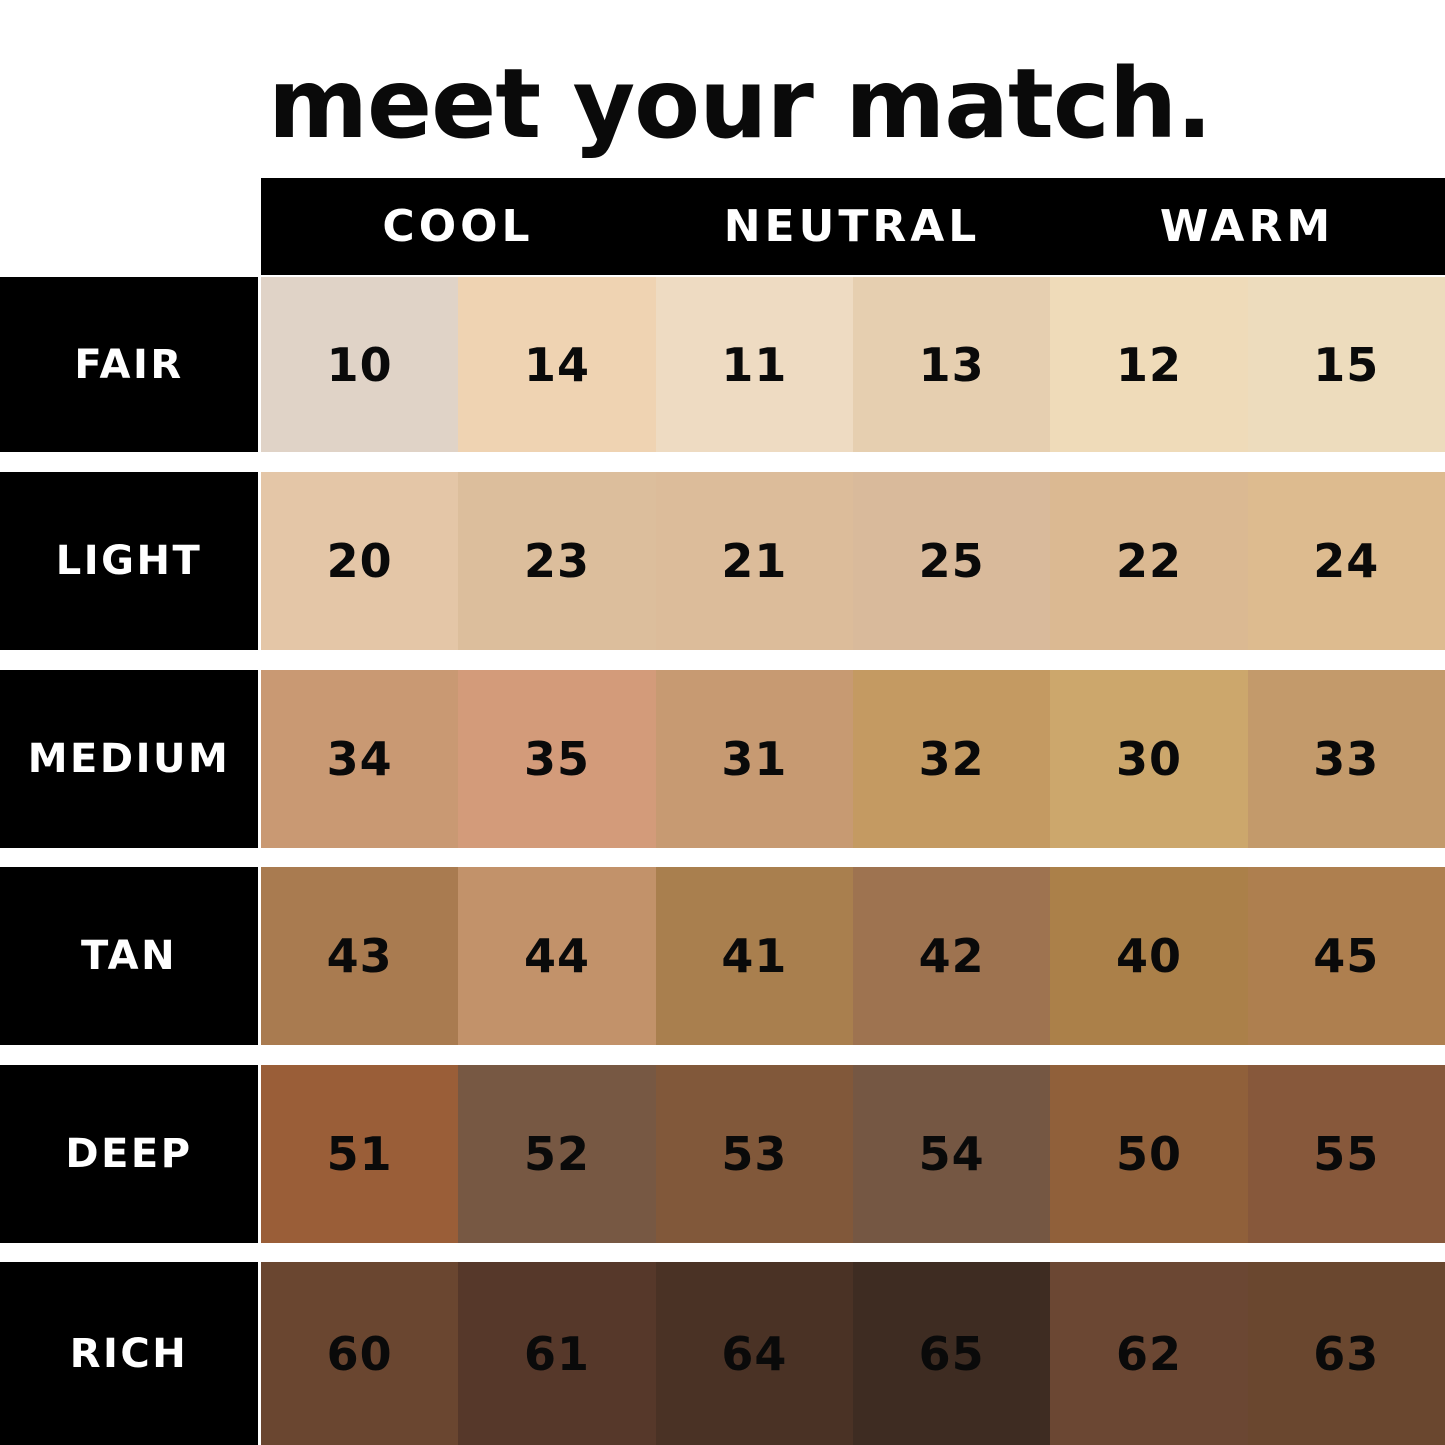 This screenshot has width=1445, height=1445. I want to click on shade-number: 55, so click(1346, 1154).